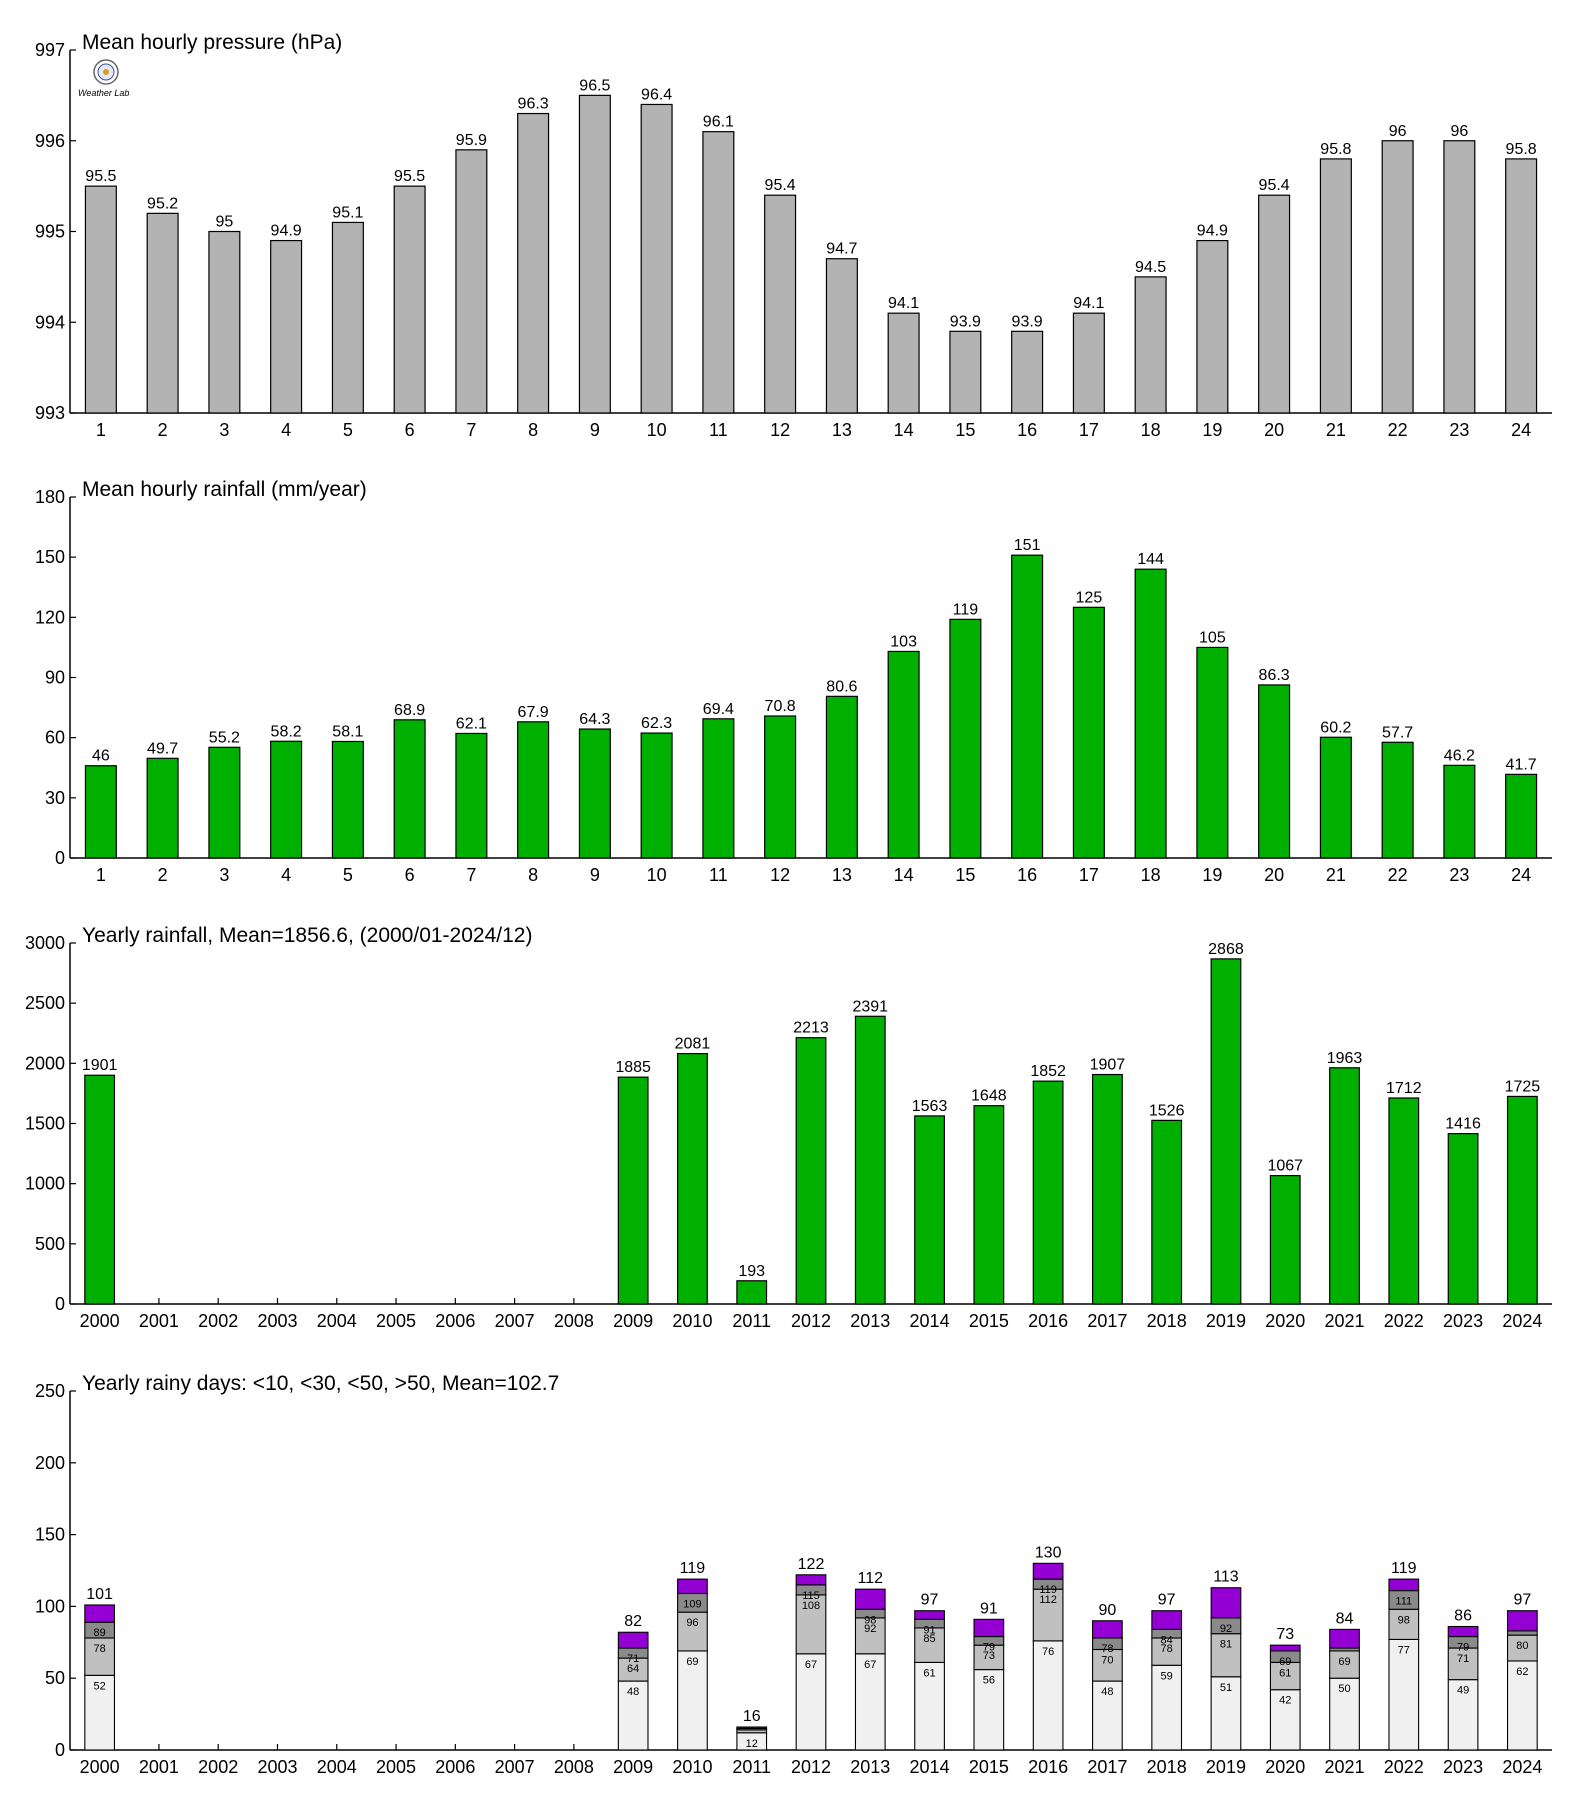 This screenshot has width=1580, height=1800. What do you see at coordinates (50, 413) in the screenshot?
I see `y-tick-label: 993` at bounding box center [50, 413].